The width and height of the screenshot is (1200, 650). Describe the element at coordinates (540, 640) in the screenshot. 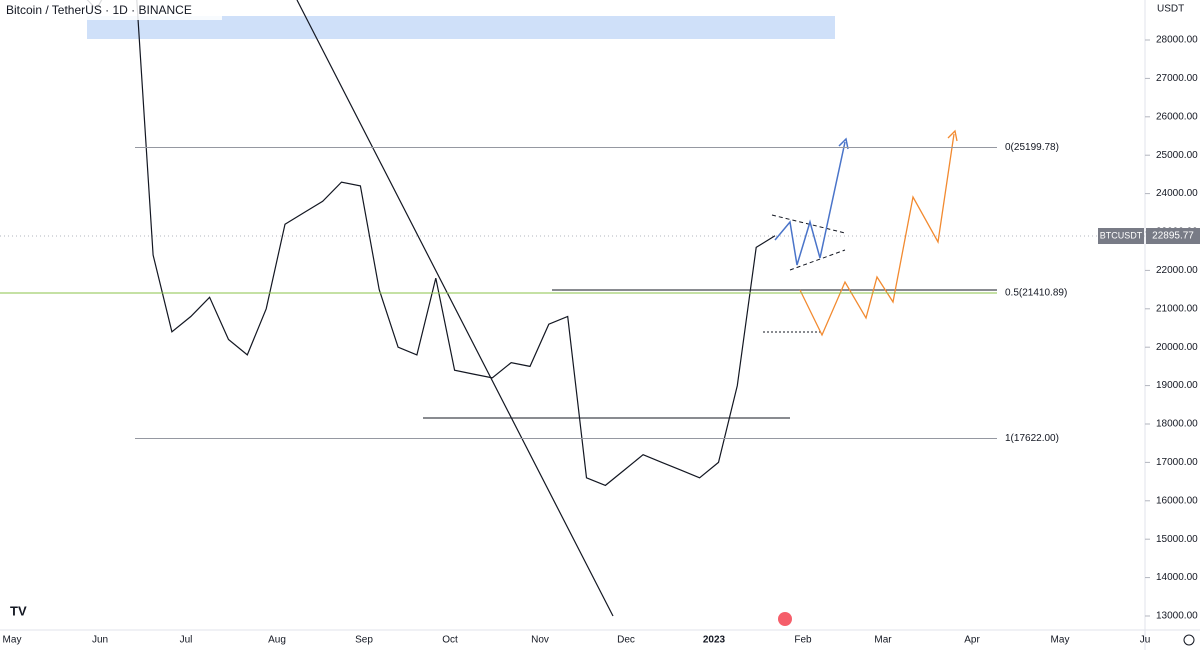

I see `x-tick-label: Nov` at that location.